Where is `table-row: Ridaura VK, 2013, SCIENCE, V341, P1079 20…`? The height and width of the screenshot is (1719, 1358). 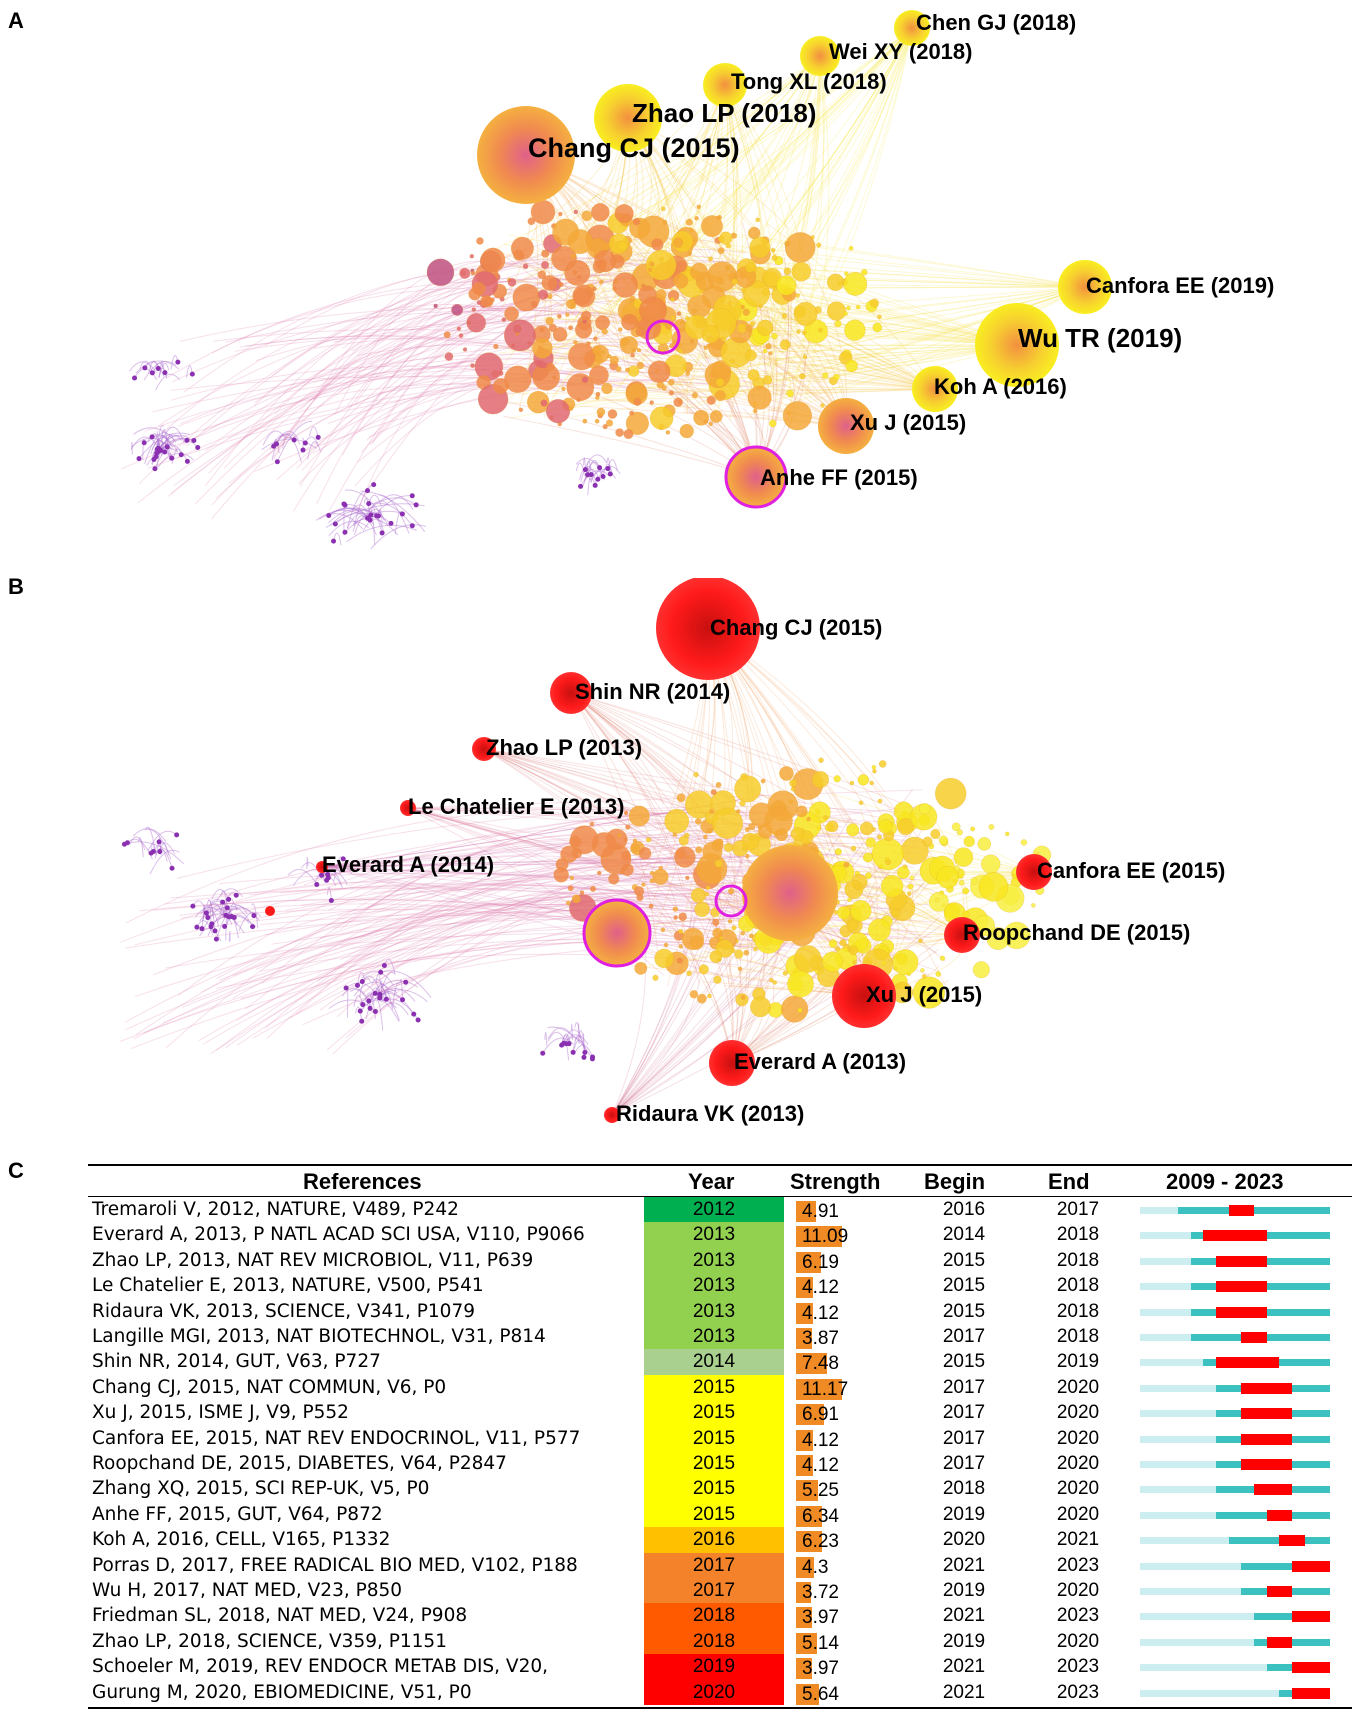
table-row: Ridaura VK, 2013, SCIENCE, V341, P1079 20… is located at coordinates (720, 1311).